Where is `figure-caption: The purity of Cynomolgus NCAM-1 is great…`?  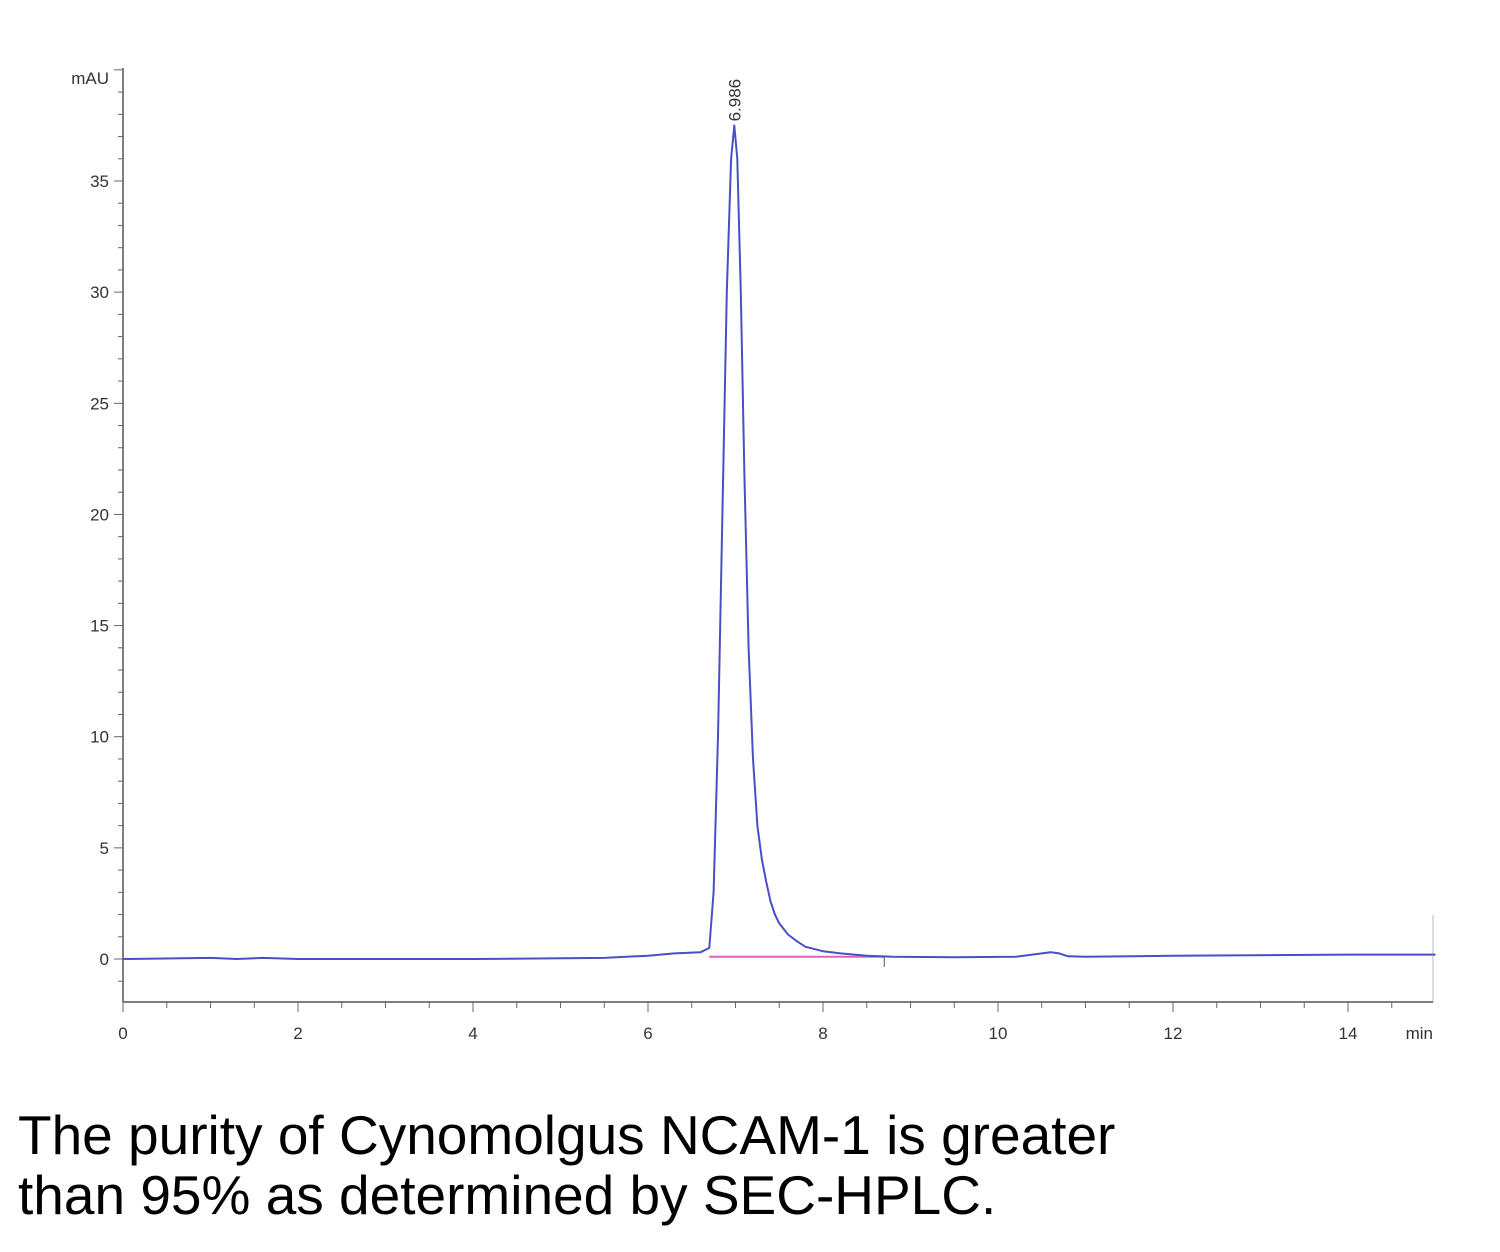
figure-caption: The purity of Cynomolgus NCAM-1 is great… is located at coordinates (748, 1165).